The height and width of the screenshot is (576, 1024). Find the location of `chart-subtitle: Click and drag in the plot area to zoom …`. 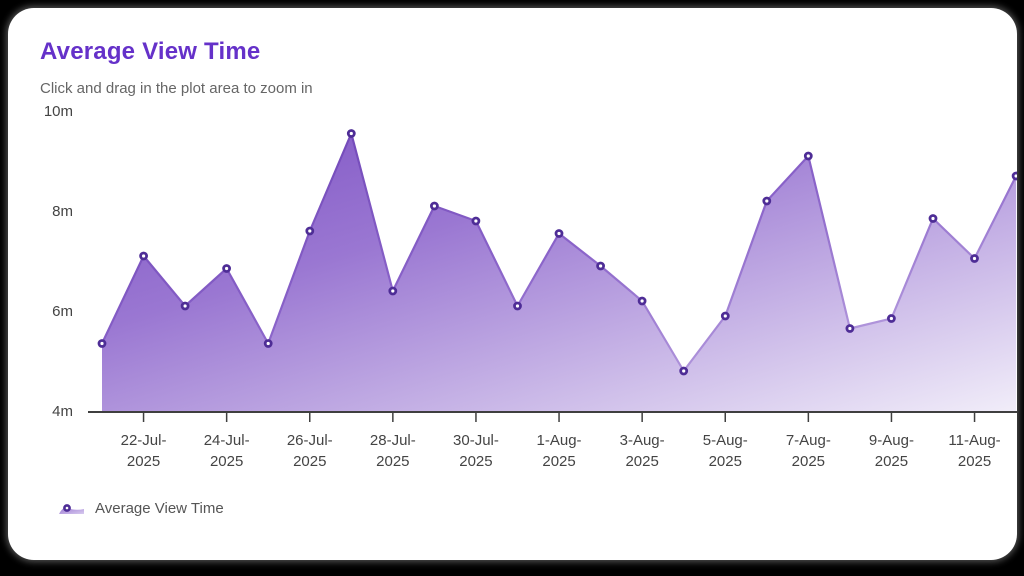

chart-subtitle: Click and drag in the plot area to zoom … is located at coordinates (176, 88).